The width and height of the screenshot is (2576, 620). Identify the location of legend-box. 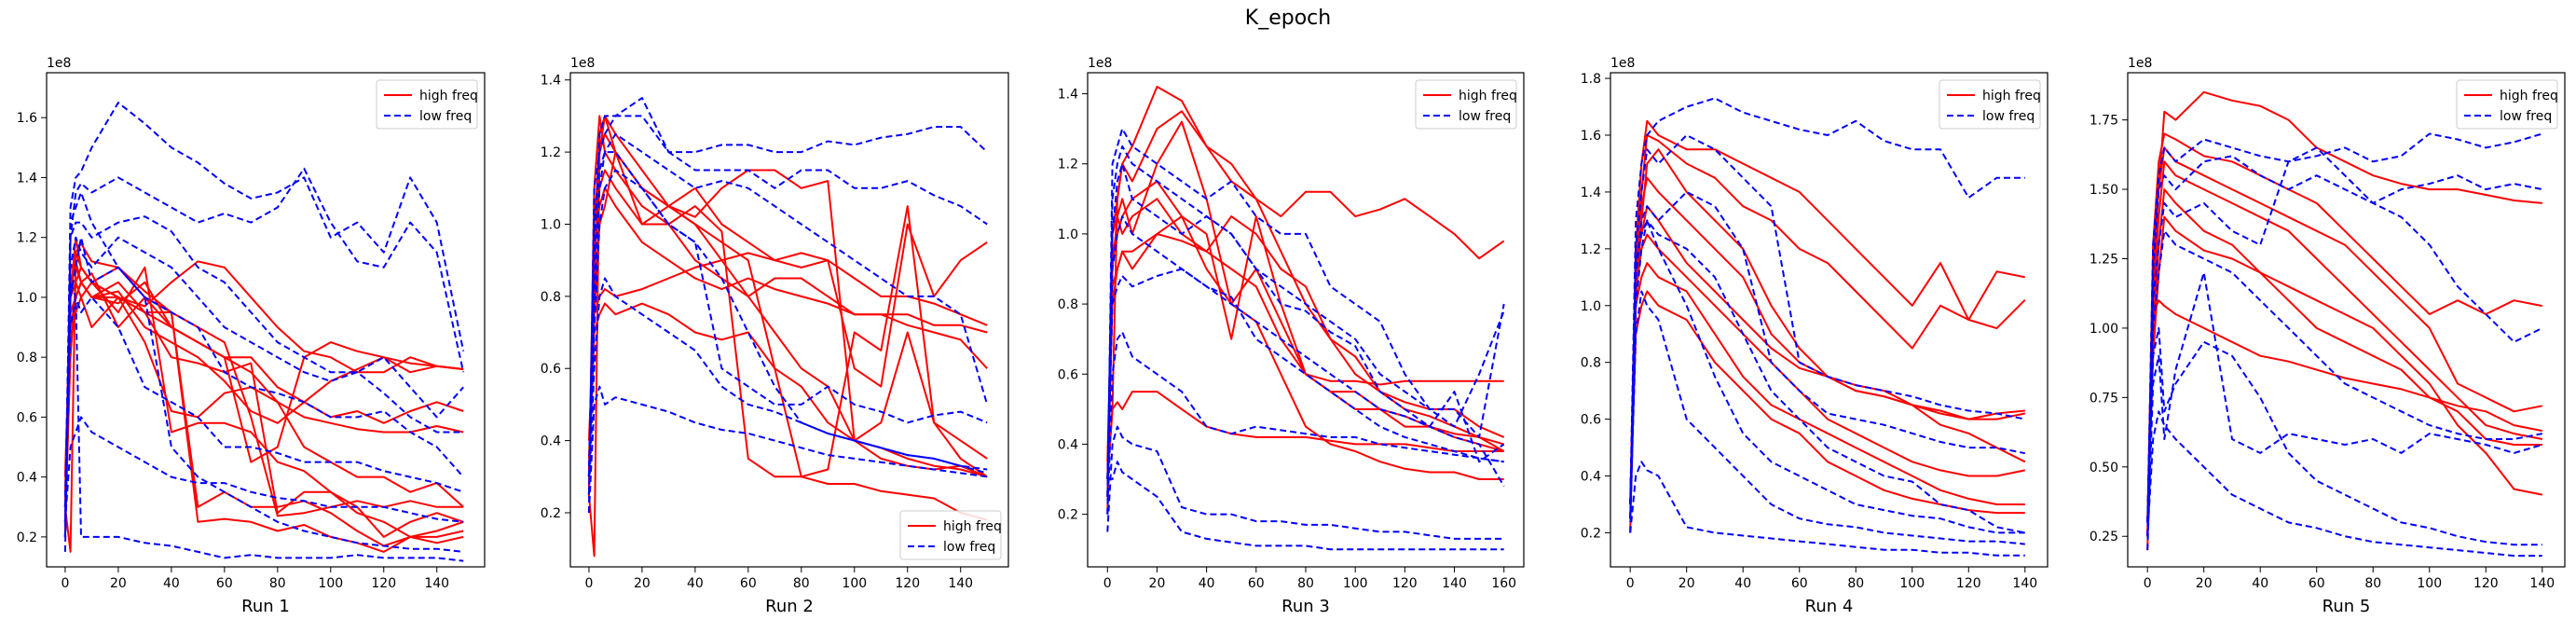
(427, 104).